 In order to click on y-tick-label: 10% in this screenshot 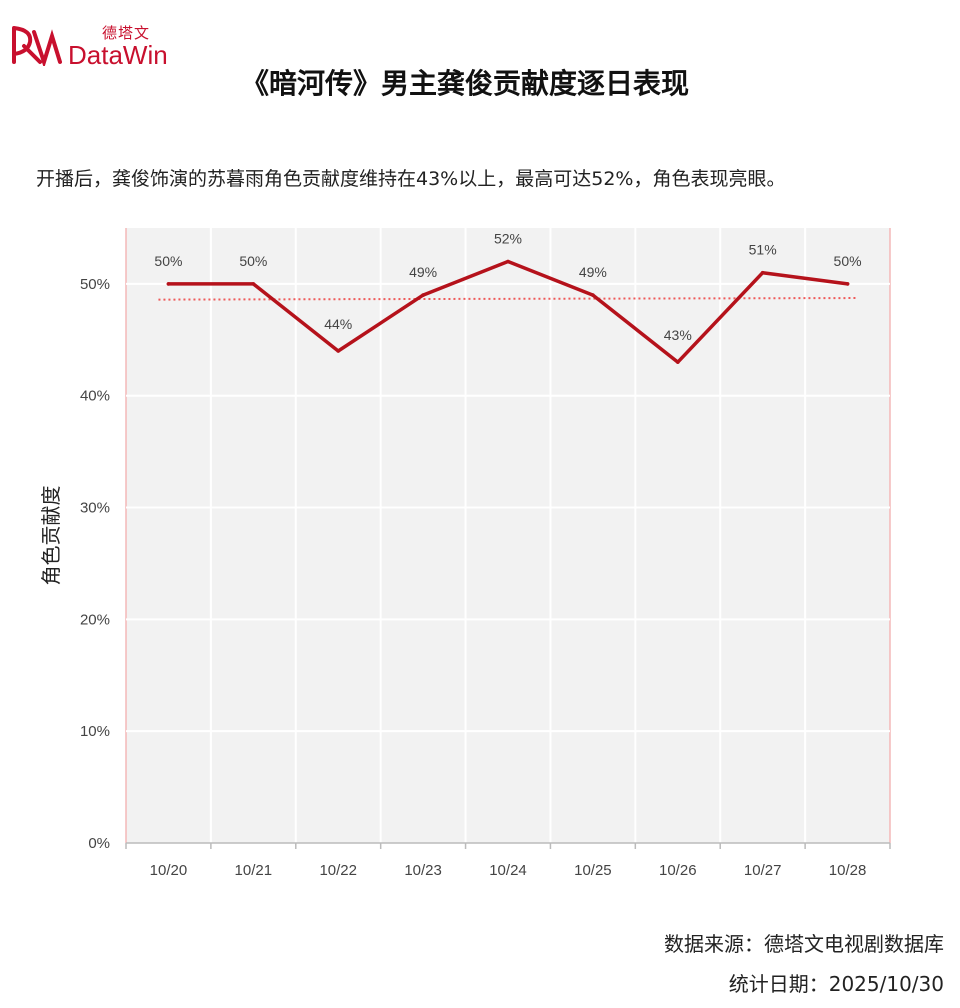, I will do `click(95, 731)`.